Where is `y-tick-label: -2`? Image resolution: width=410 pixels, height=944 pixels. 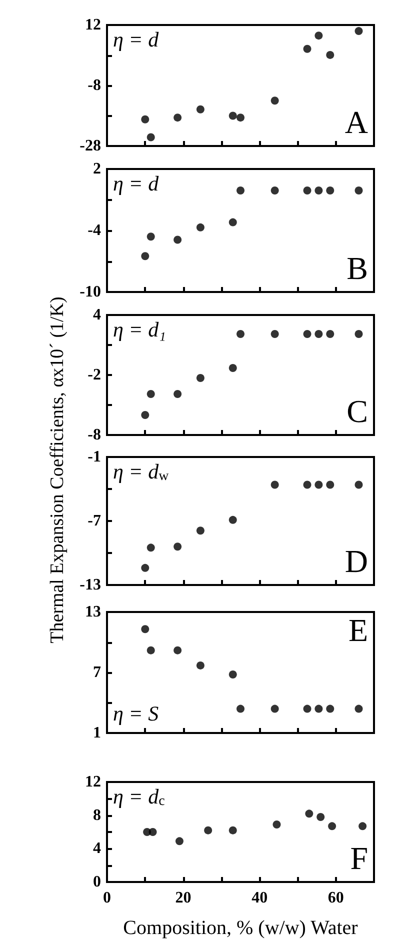
y-tick-label: -2 is located at coordinates (94, 375).